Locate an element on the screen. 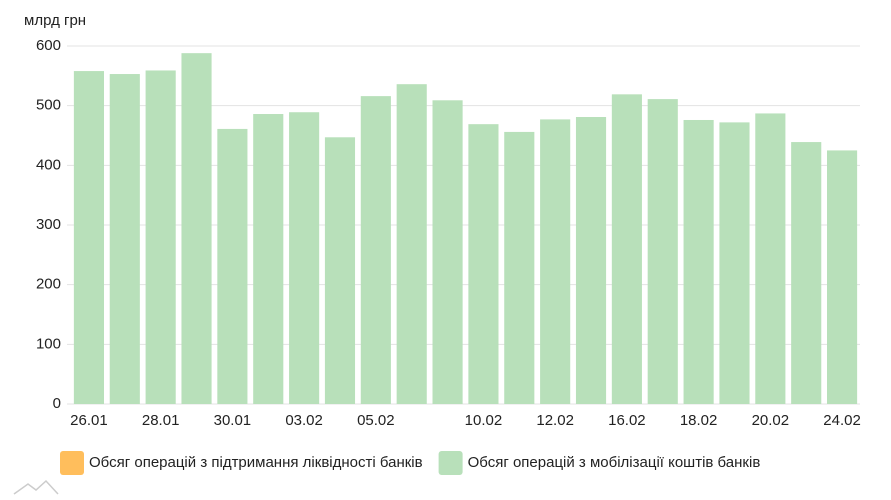  y-axis-label: млрд грн is located at coordinates (55, 20).